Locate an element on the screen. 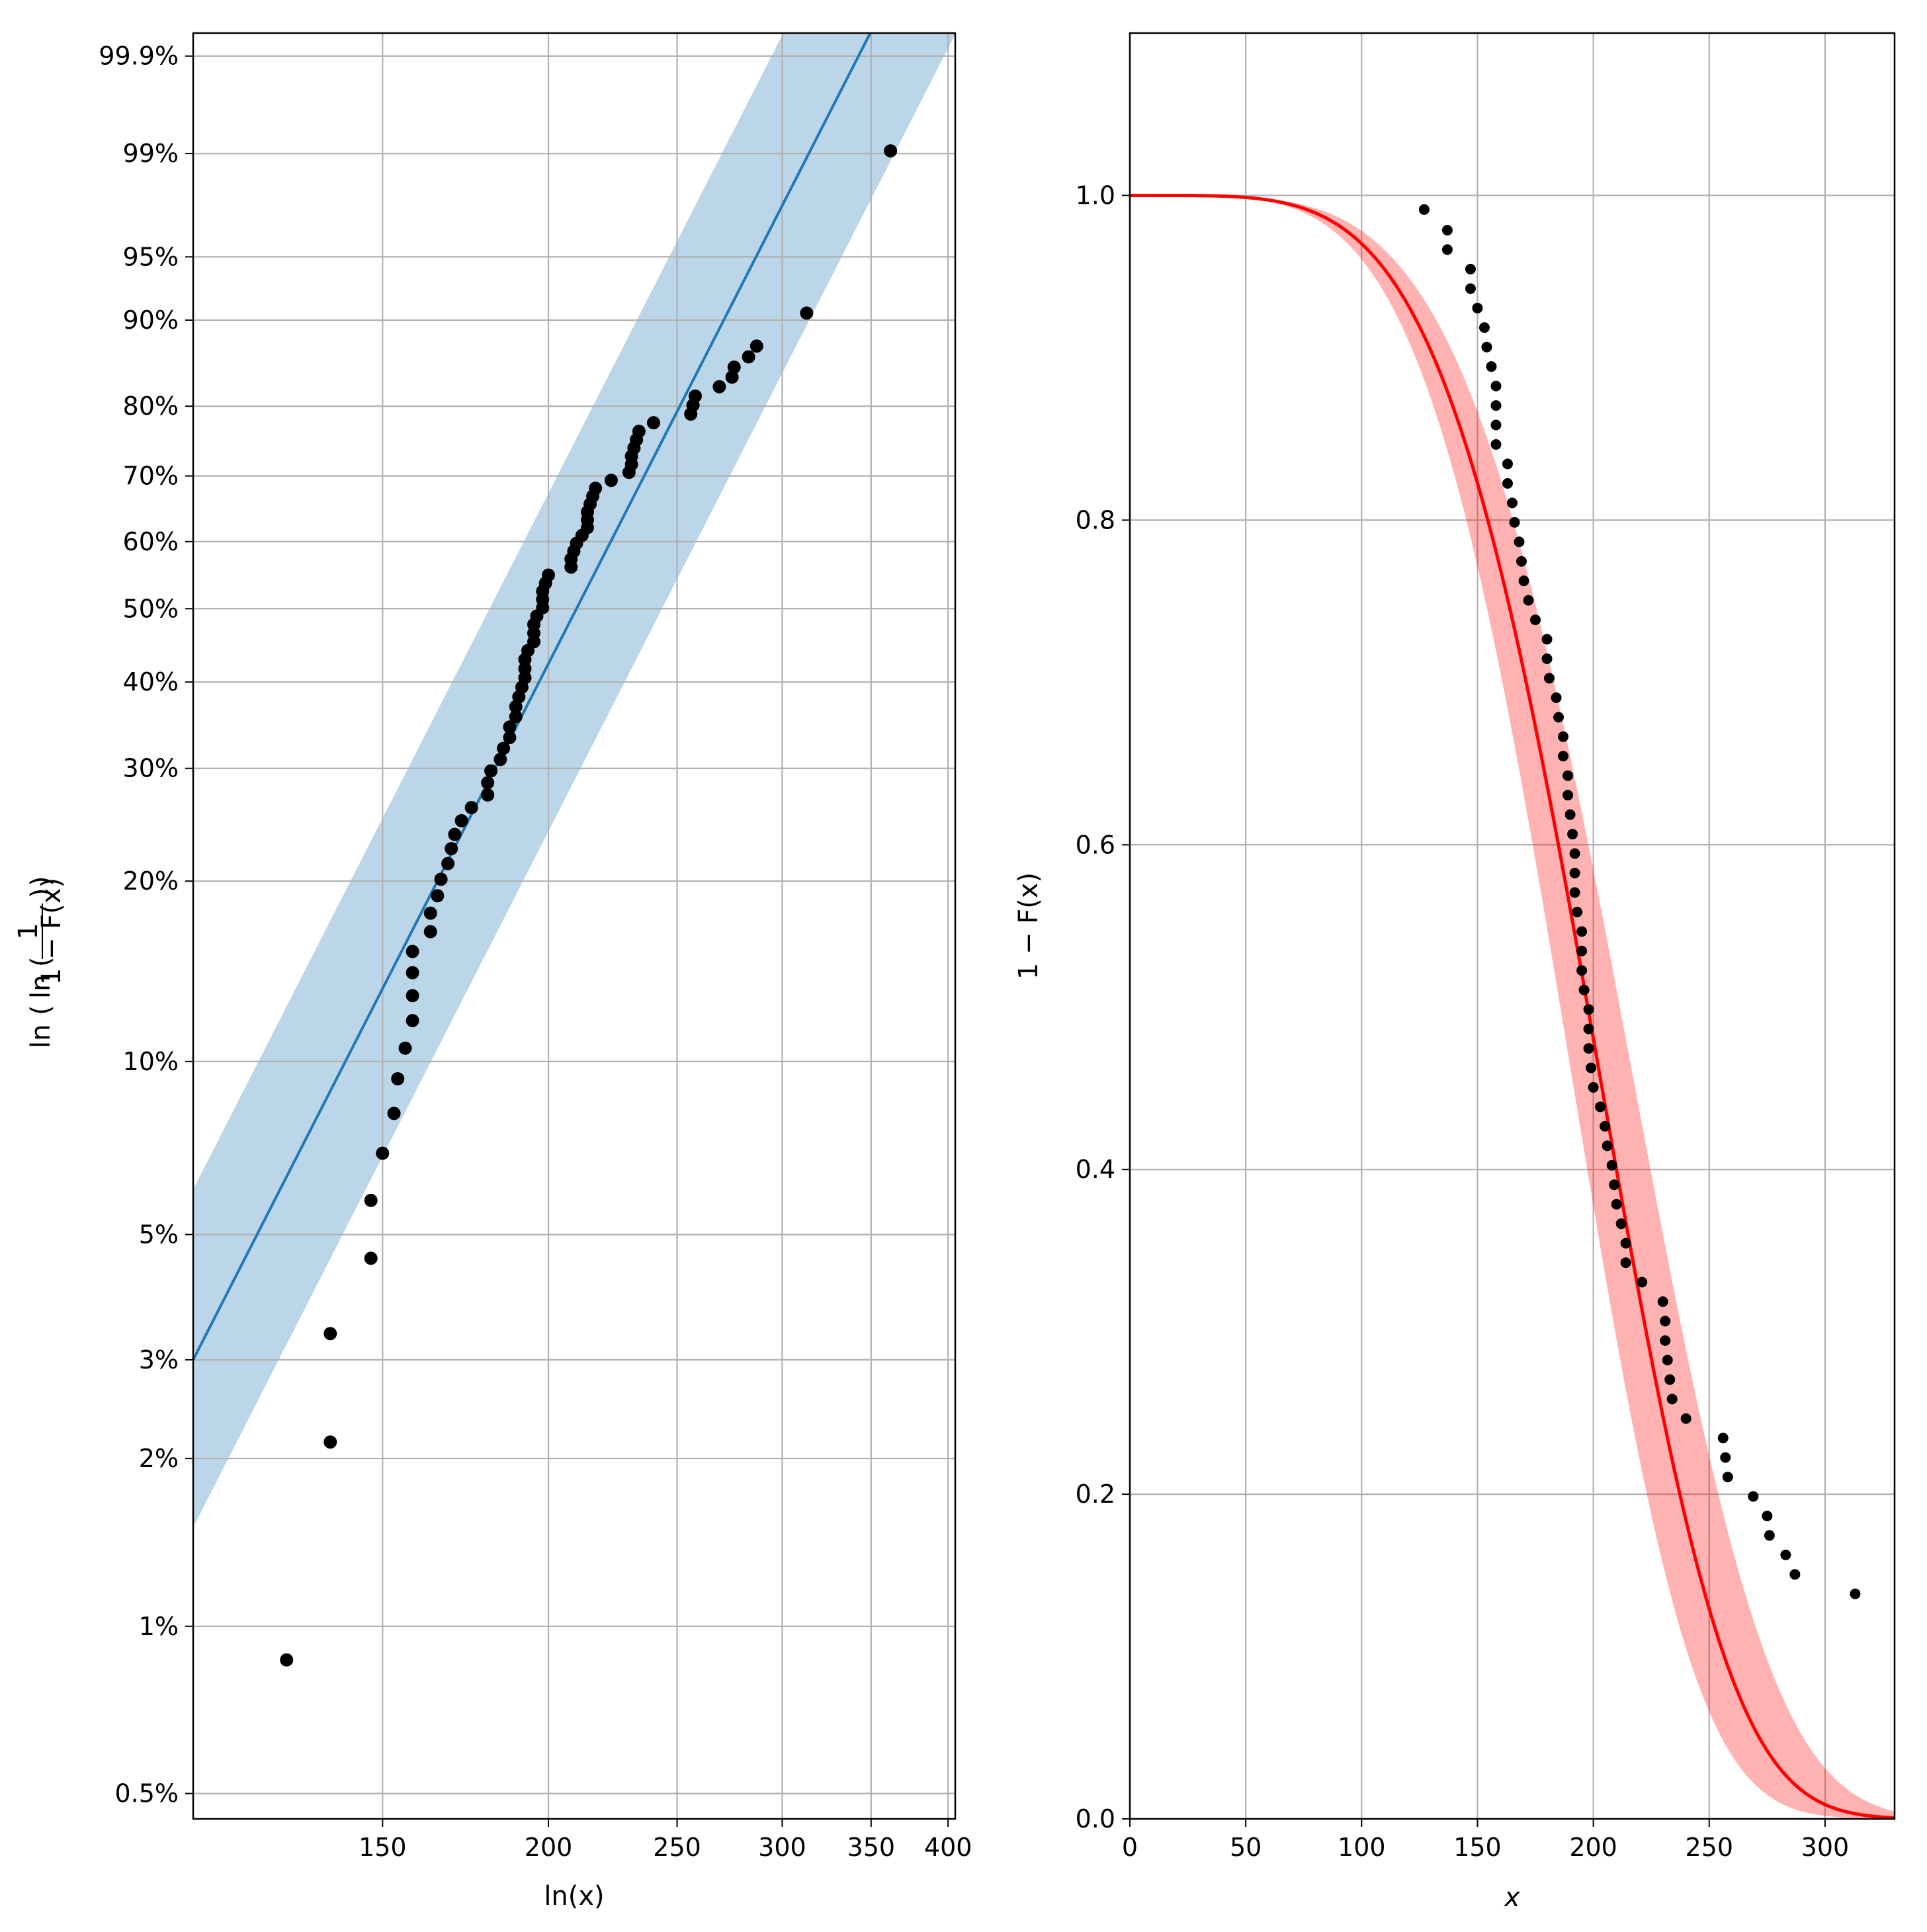 Image resolution: width=1927 pixels, height=1932 pixels. y-tick-label: 30% is located at coordinates (151, 768).